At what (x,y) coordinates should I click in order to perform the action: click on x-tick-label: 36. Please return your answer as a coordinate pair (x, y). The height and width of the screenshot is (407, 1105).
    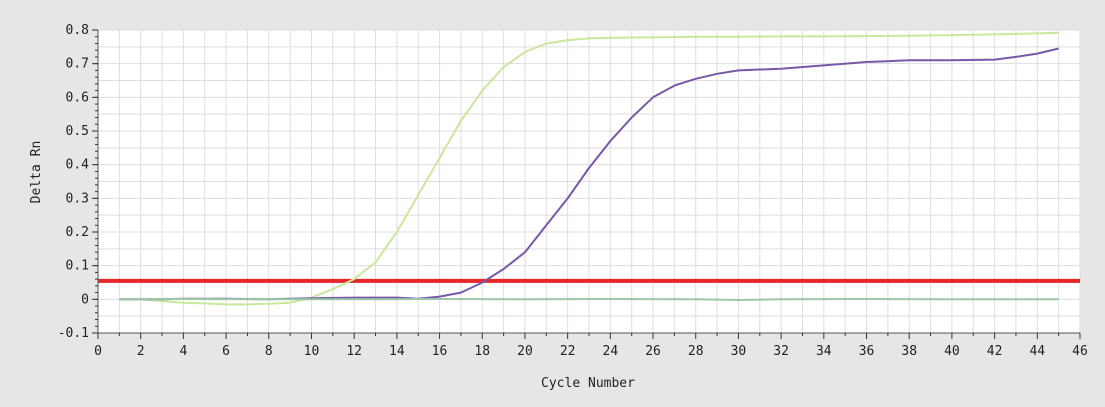
    Looking at the image, I should click on (867, 351).